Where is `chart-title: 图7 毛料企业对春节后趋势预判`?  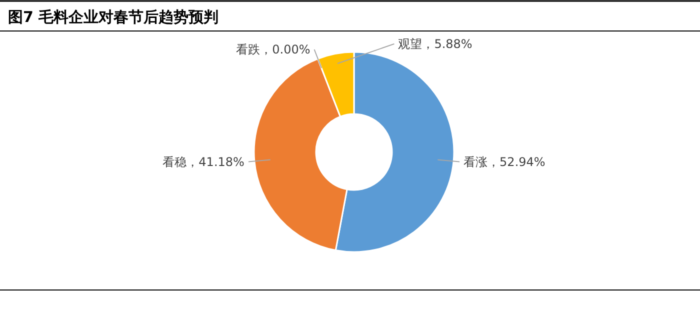 chart-title: 图7 毛料企业对春节后趋势预判 is located at coordinates (113, 17).